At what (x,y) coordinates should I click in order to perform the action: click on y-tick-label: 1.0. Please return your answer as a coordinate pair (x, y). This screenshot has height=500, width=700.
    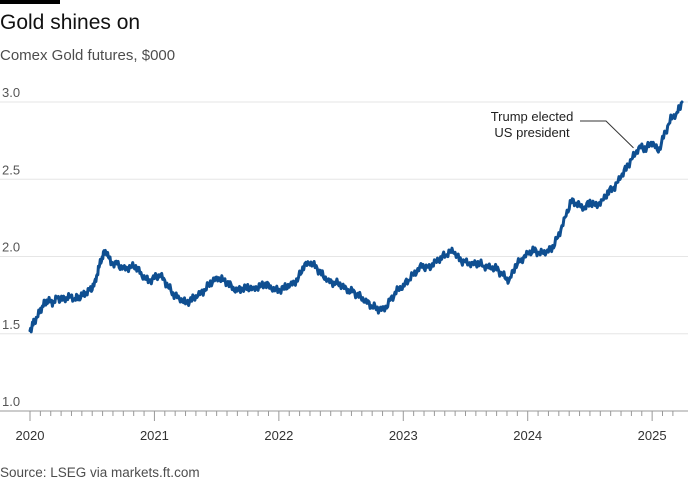
    Looking at the image, I should click on (11, 401).